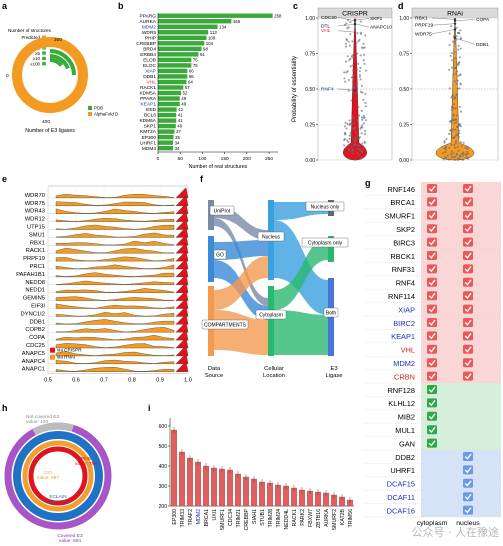 The image size is (503, 546). Describe the element at coordinates (404, 242) in the screenshot. I see `panel-g-gene-label: BIRC3` at that location.